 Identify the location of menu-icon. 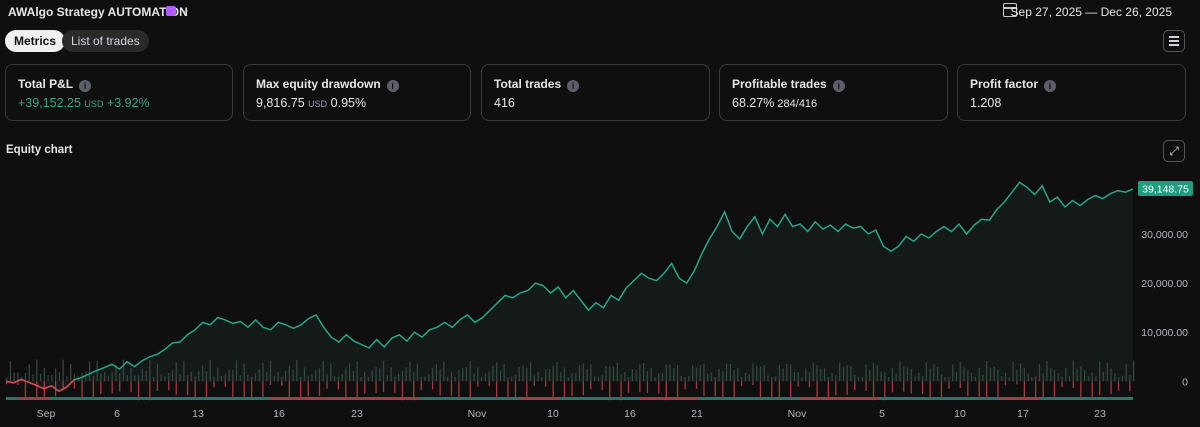
(1174, 41).